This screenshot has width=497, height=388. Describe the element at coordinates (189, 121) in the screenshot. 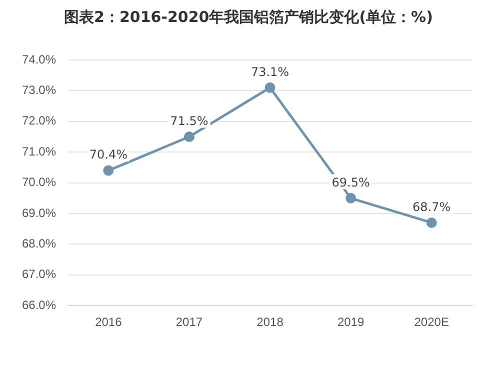

I see `text: 71.5%` at that location.